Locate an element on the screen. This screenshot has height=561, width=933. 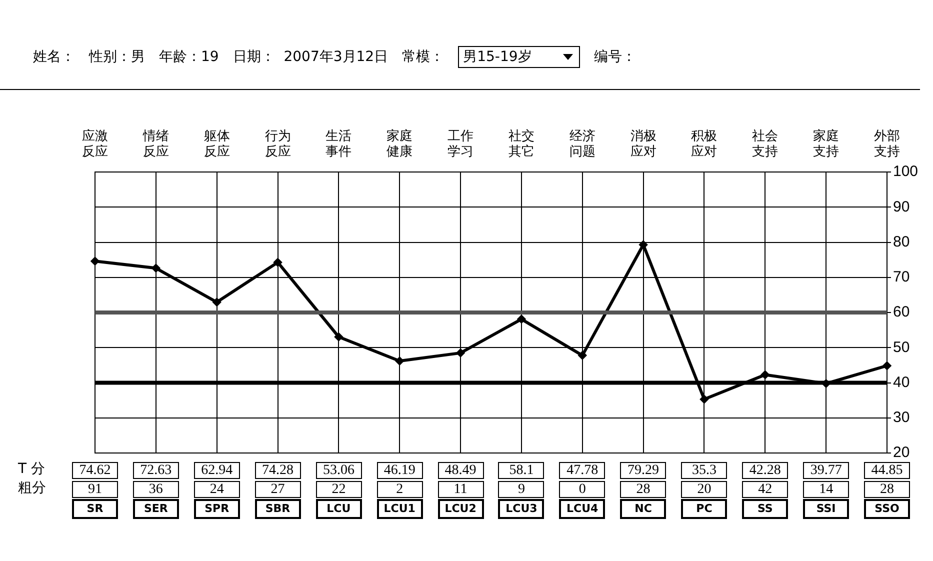
text: 0 is located at coordinates (582, 489).